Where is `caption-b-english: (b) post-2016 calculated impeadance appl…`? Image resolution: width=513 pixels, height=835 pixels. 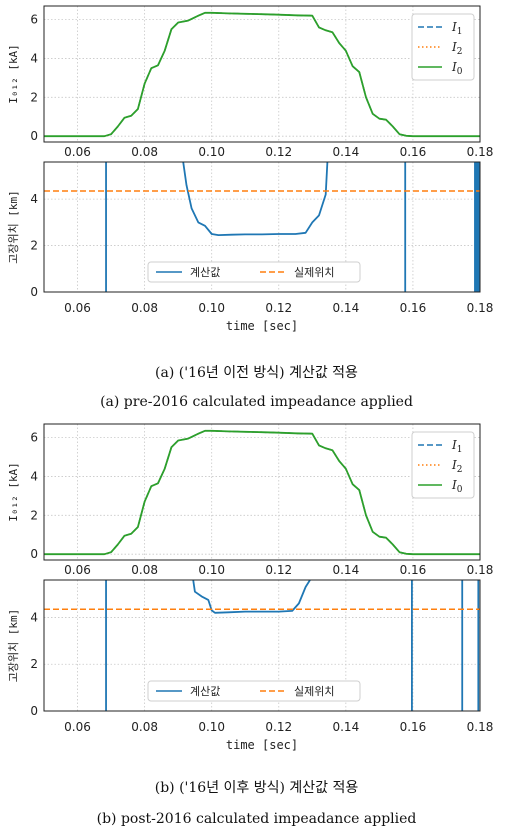
caption-b-english: (b) post-2016 calculated impeadance appl… is located at coordinates (257, 819).